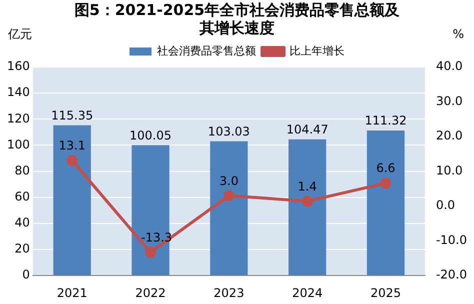  What do you see at coordinates (26, 275) in the screenshot?
I see `y-tick-label: 0` at bounding box center [26, 275].